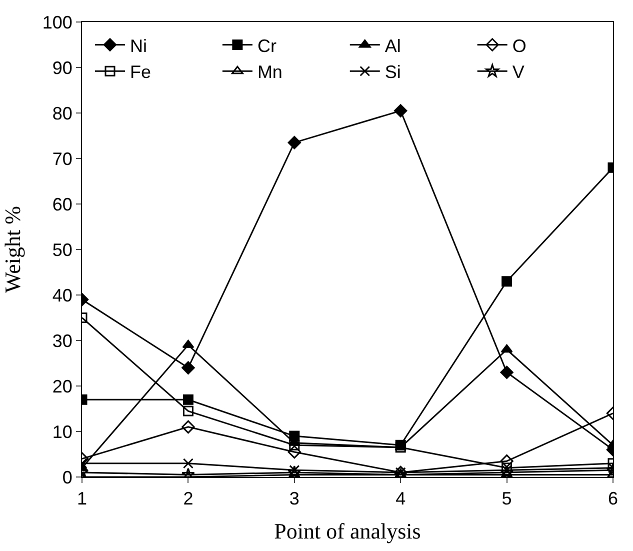  I want to click on y-tick-label: 50, so click(62, 250).